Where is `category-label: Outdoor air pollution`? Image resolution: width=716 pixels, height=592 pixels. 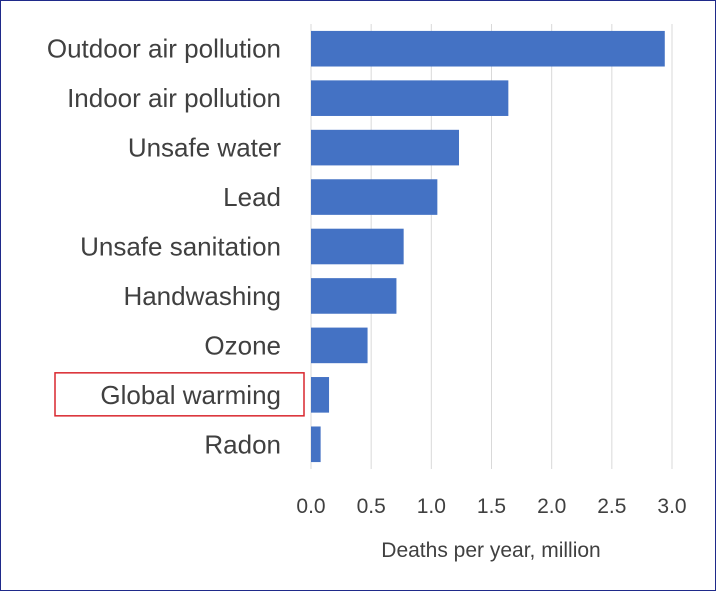
category-label: Outdoor air pollution is located at coordinates (164, 49).